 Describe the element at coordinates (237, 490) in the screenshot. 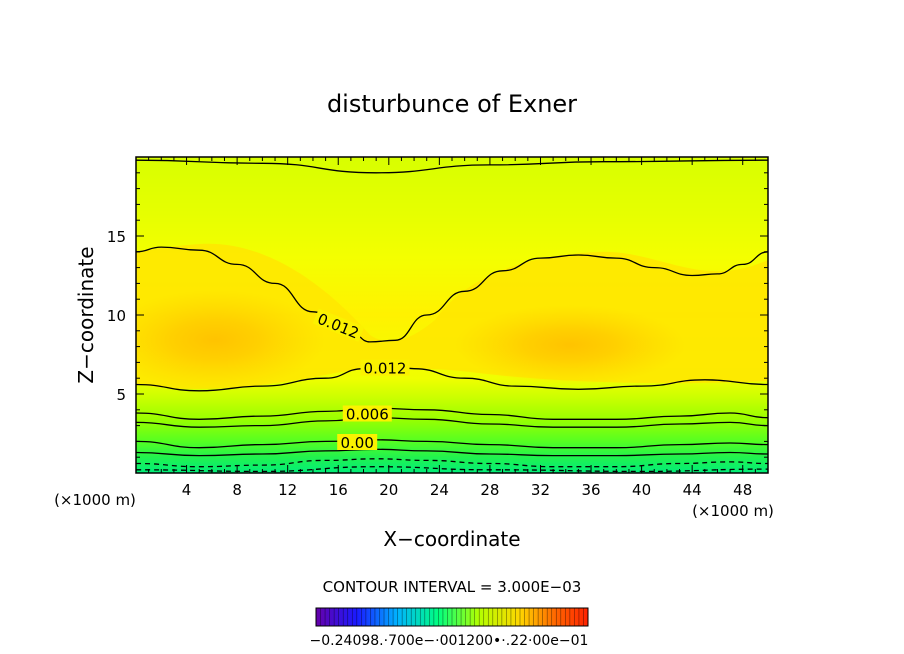

I see `x-tick-label: 8` at that location.